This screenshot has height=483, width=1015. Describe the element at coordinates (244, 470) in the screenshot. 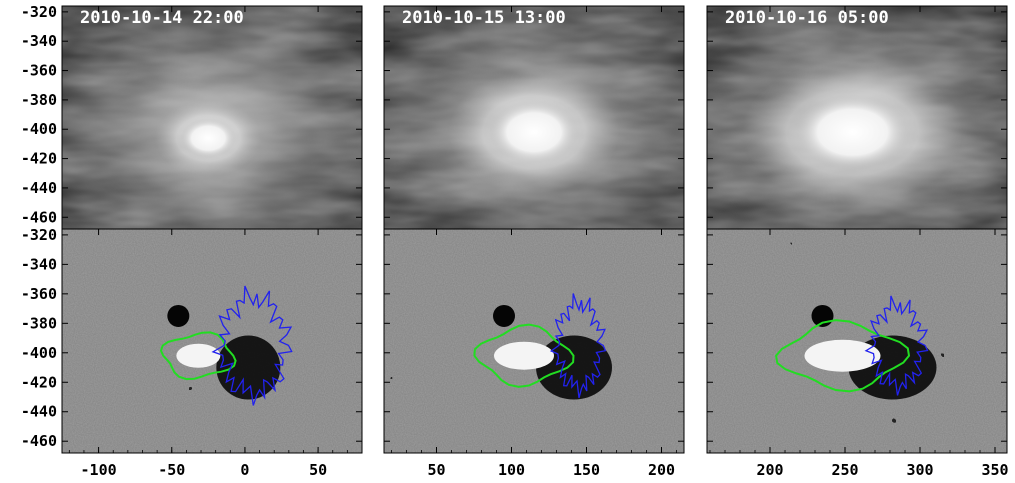

I see `x-tick-label: 0` at that location.